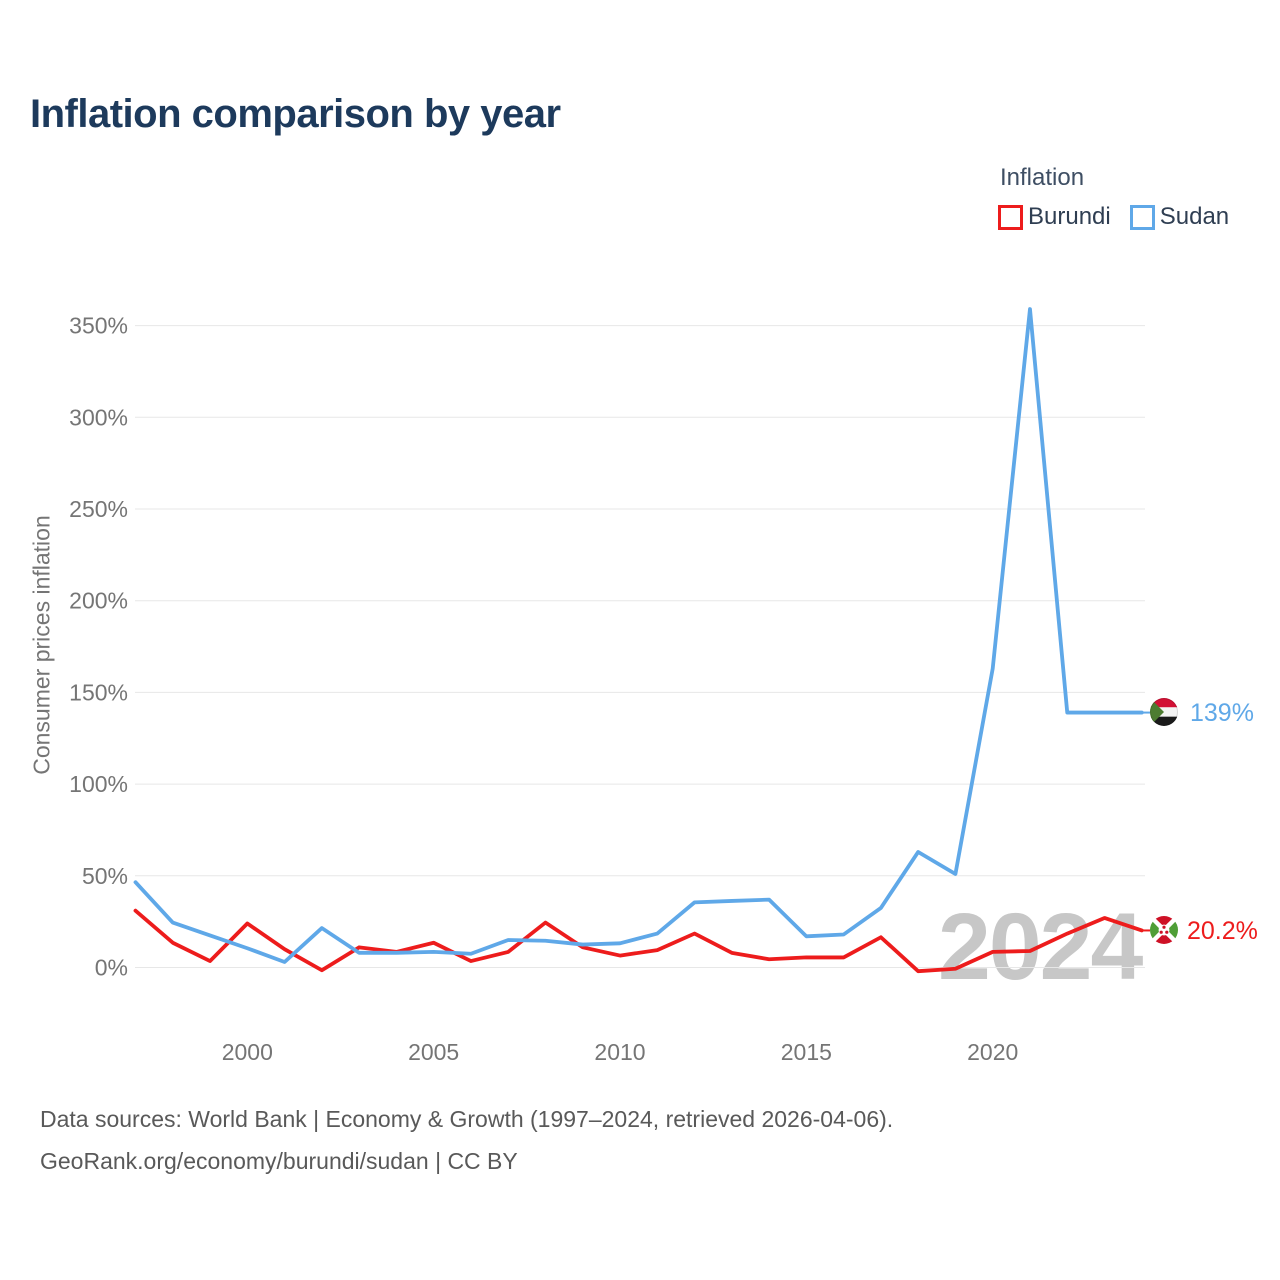 Image resolution: width=1280 pixels, height=1280 pixels. What do you see at coordinates (806, 1052) in the screenshot?
I see `x-tick-label: 2015` at bounding box center [806, 1052].